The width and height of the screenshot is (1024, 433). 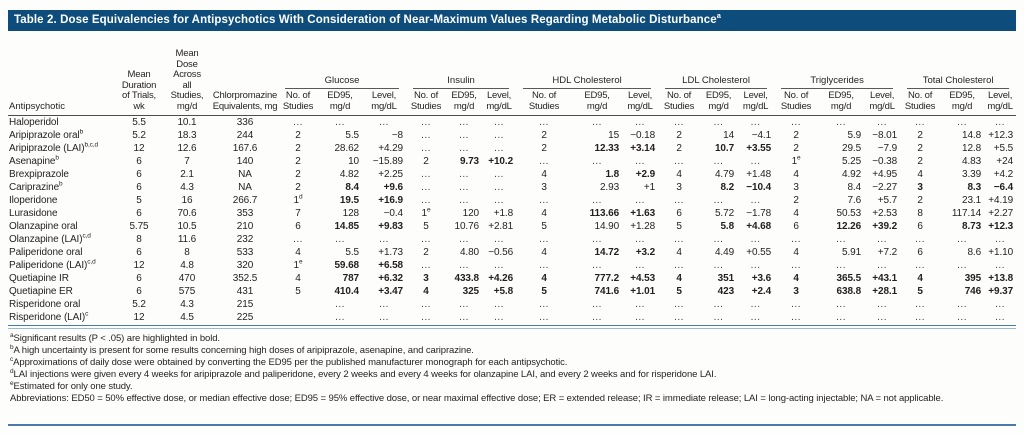 I want to click on antipsychotic-name: Brexpiprazole, so click(x=39, y=174).